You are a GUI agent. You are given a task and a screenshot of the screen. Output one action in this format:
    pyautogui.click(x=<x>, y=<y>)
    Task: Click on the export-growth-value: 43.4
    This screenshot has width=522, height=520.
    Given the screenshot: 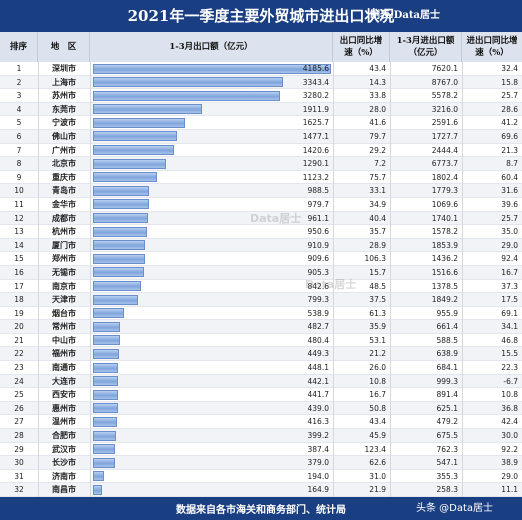 What is the action you would take?
    pyautogui.click(x=377, y=422)
    